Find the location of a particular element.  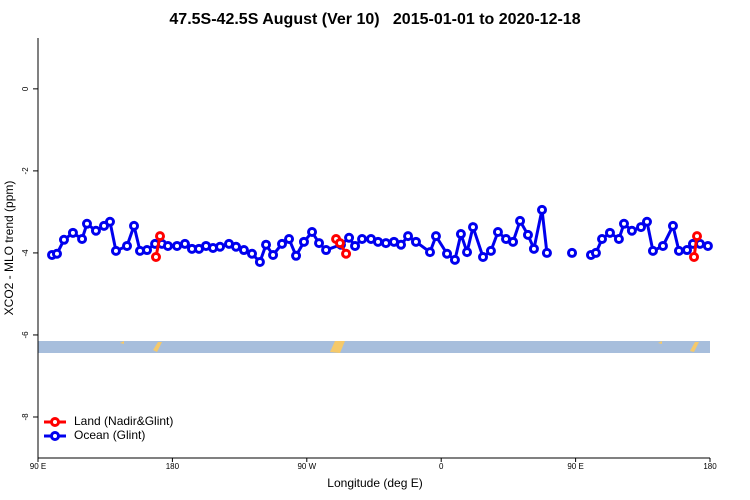

legend-label: Land (Nadir&Glint) is located at coordinates (123, 421).